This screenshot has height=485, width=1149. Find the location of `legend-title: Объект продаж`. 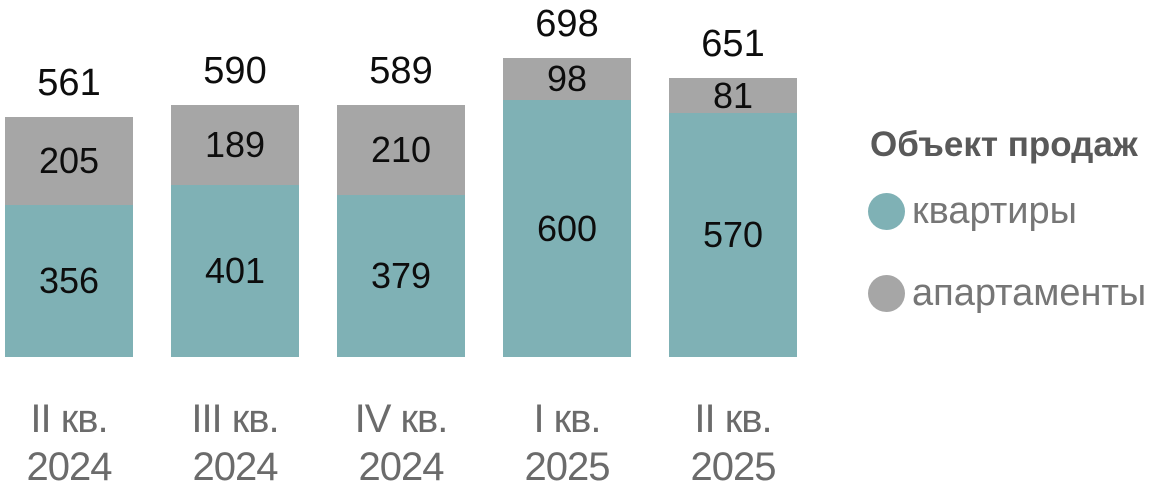

legend-title: Объект продаж is located at coordinates (1004, 144).